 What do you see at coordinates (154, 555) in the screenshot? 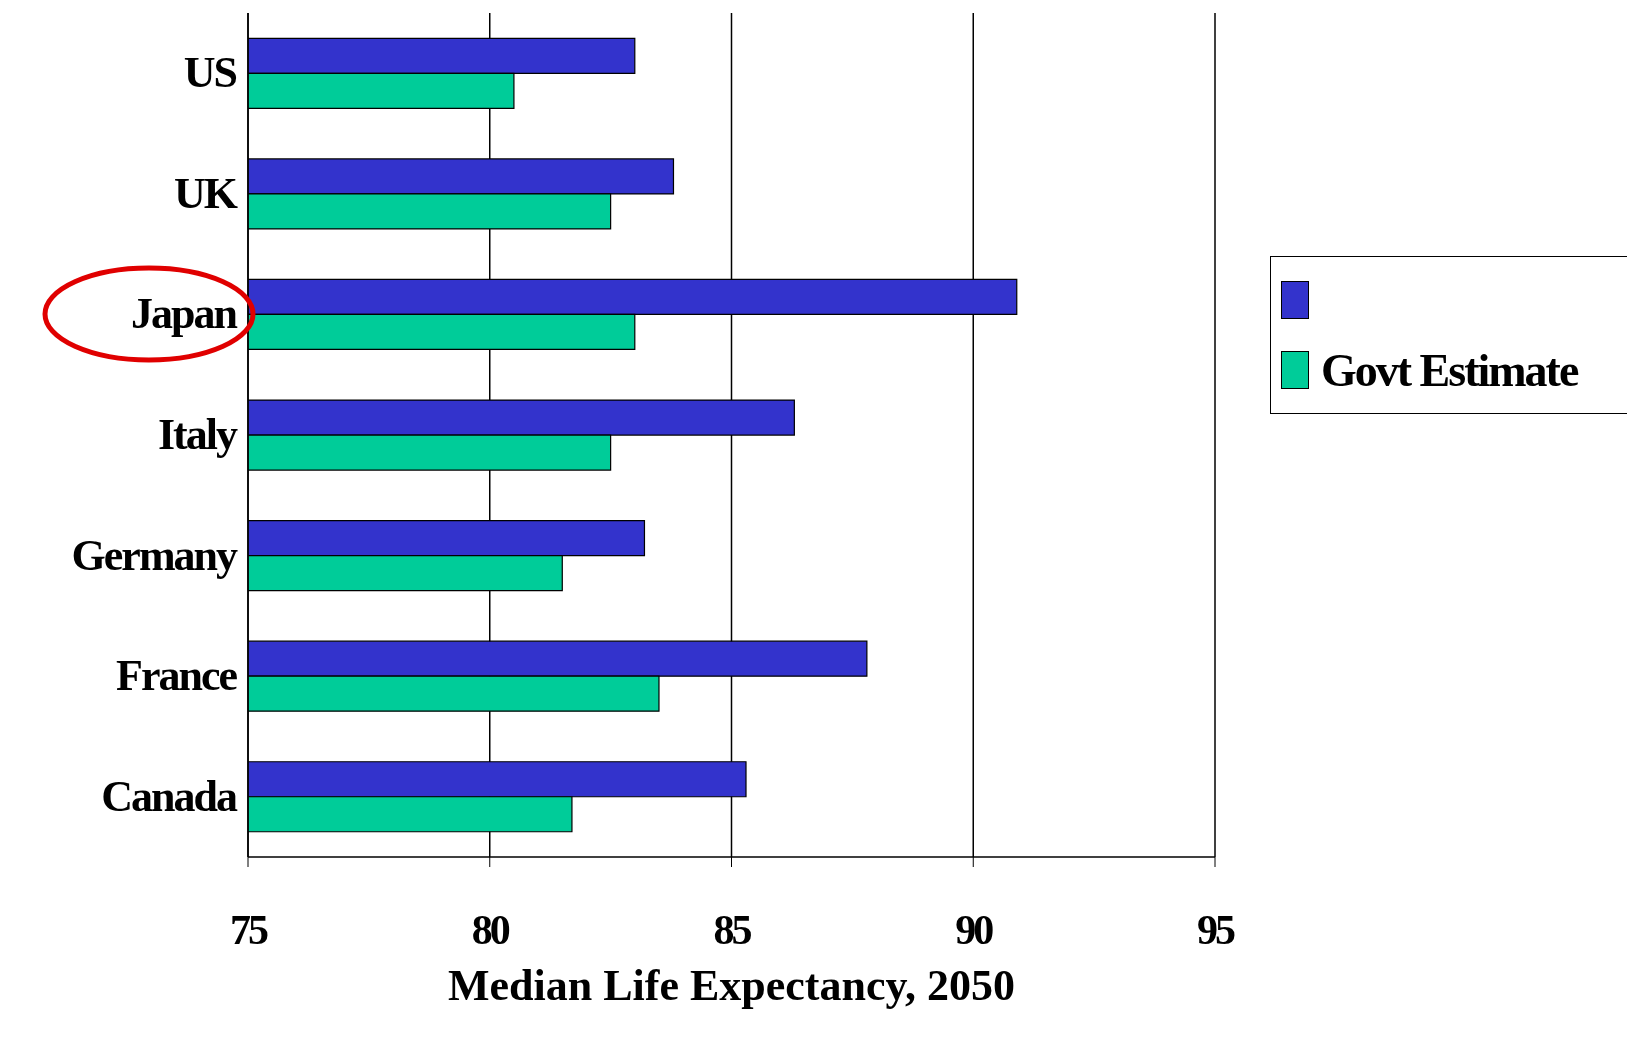
I see `y-tick-label: Germany` at bounding box center [154, 555].